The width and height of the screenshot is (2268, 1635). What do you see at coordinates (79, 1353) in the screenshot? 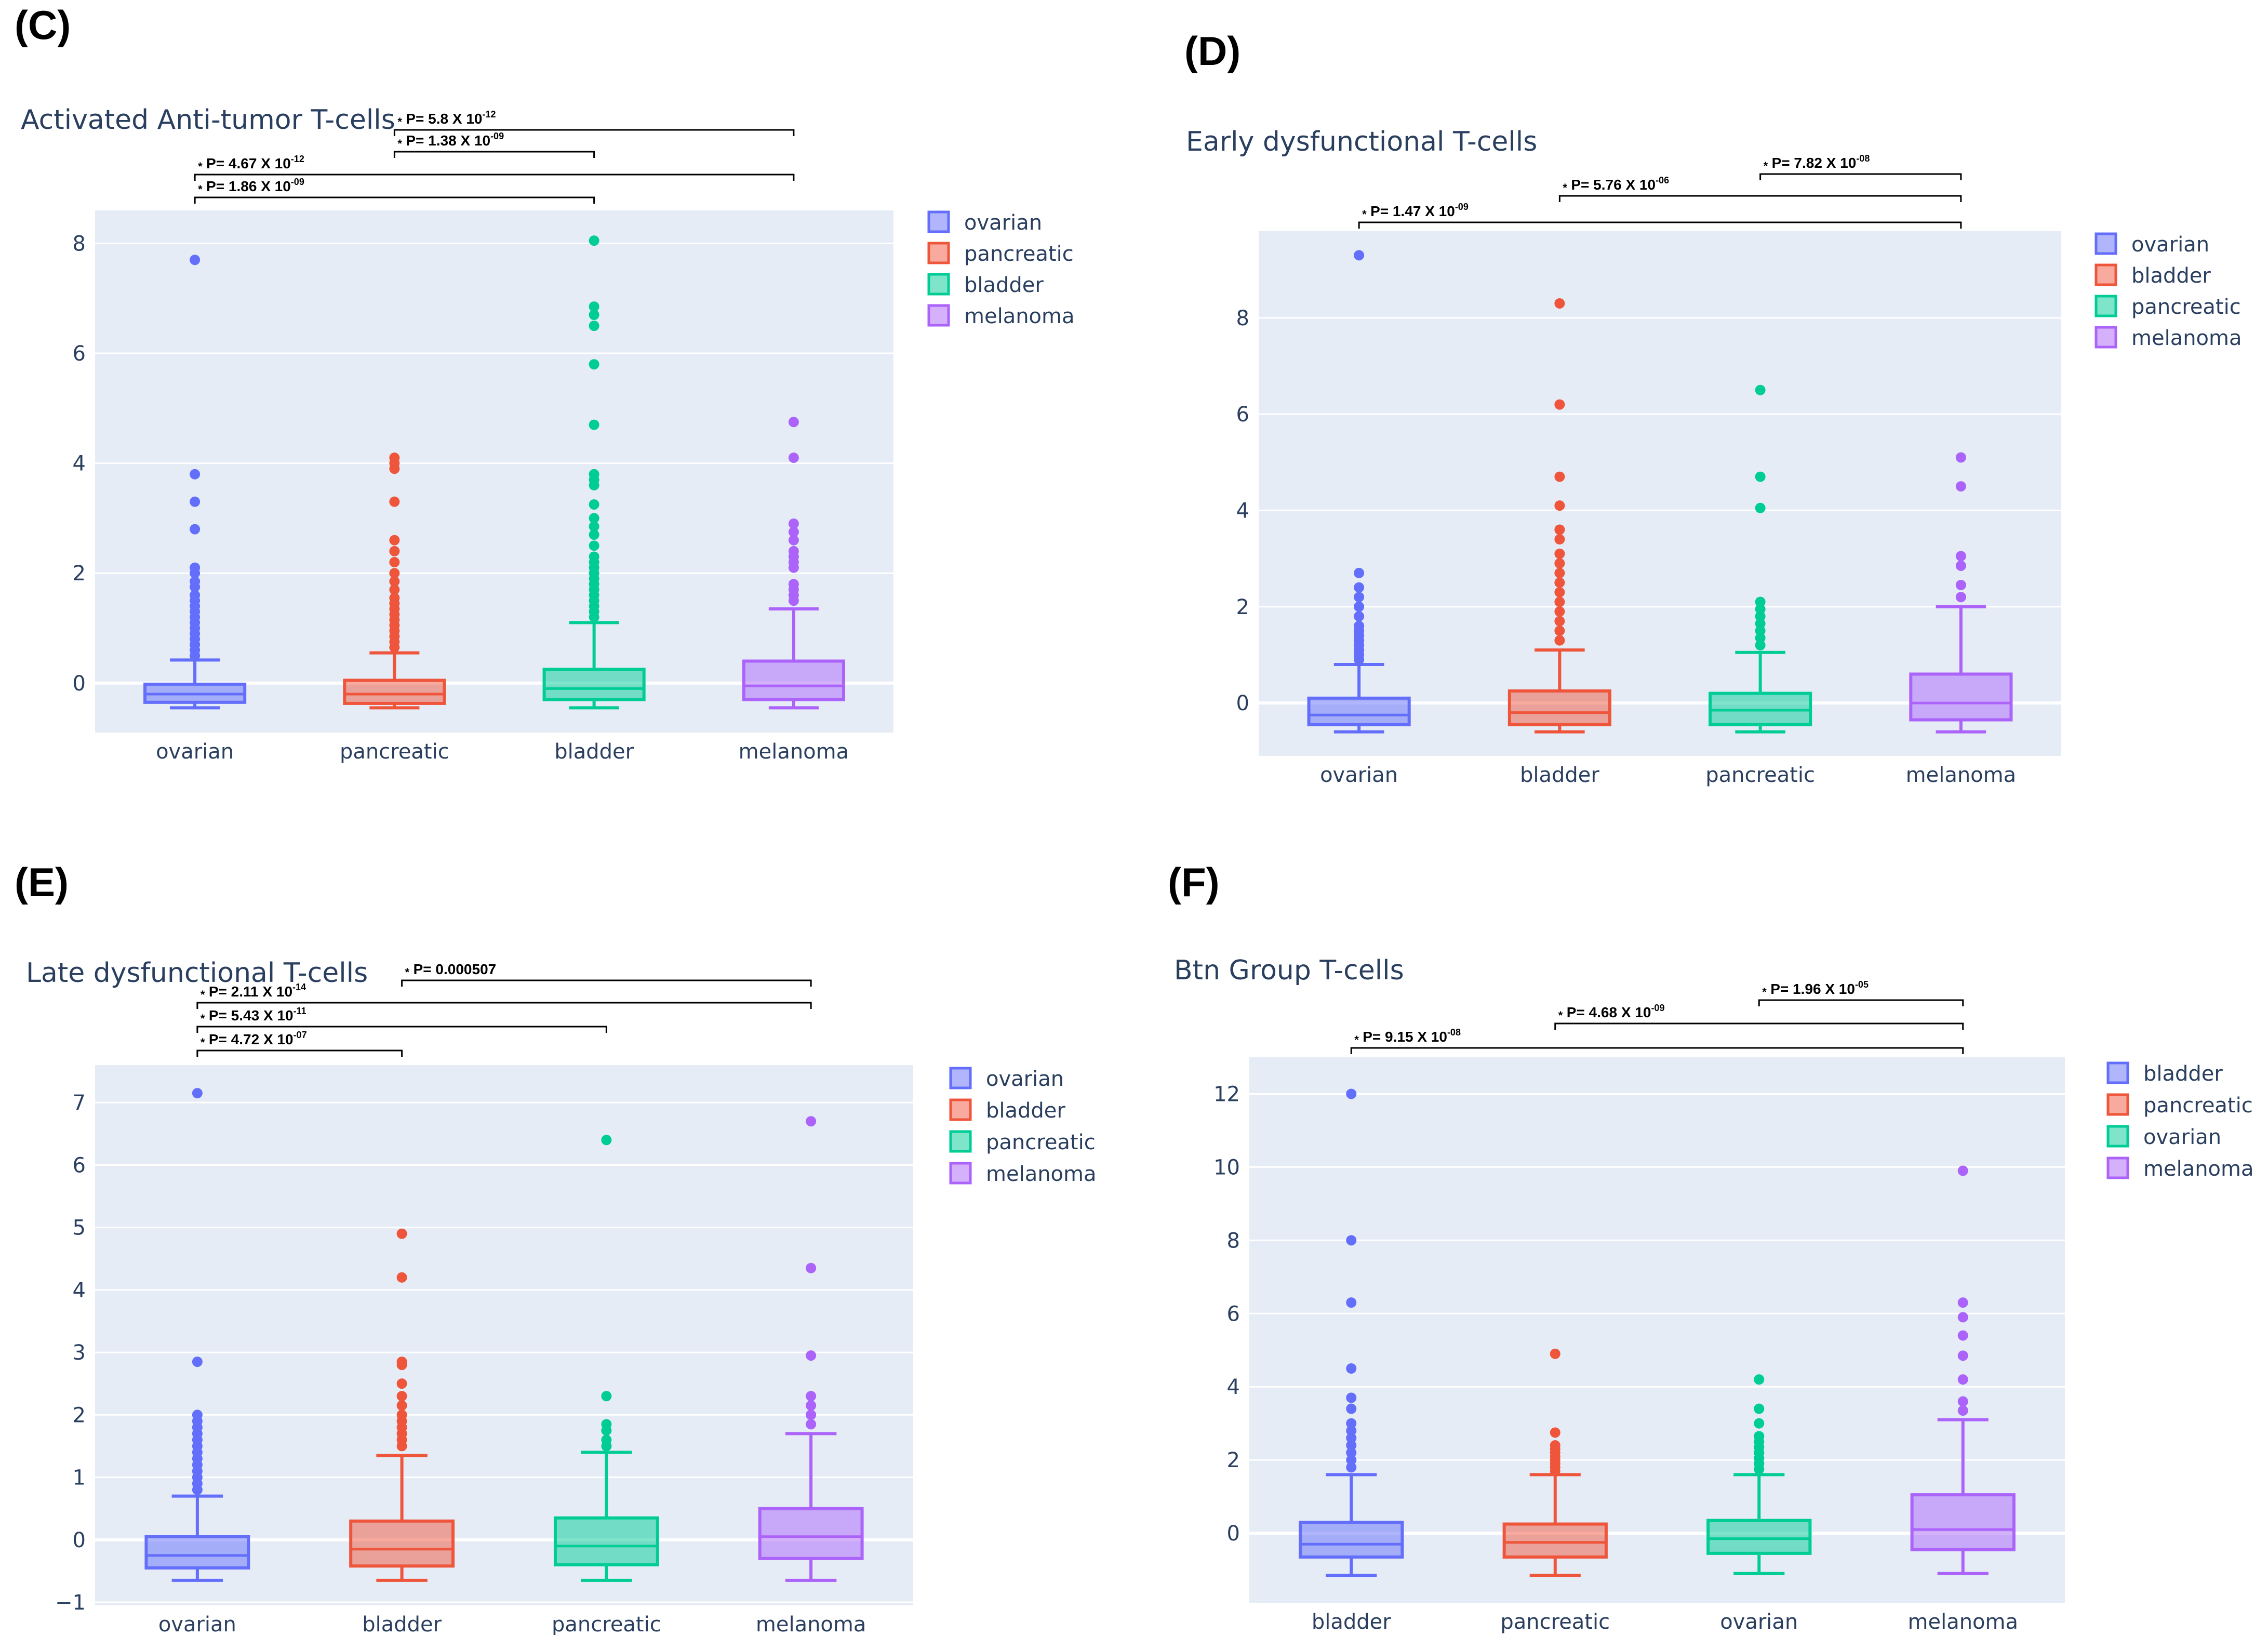
I see `y-tick-label: 3` at bounding box center [79, 1353].